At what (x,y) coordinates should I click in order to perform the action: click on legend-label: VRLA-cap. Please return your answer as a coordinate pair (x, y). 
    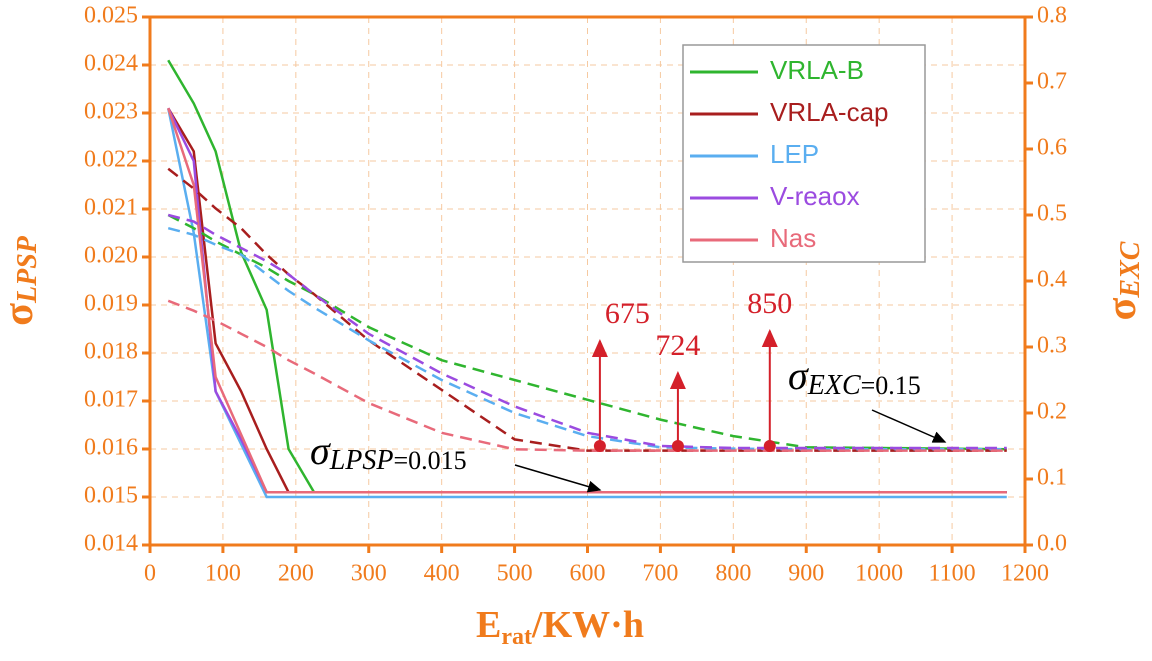
    Looking at the image, I should click on (829, 112).